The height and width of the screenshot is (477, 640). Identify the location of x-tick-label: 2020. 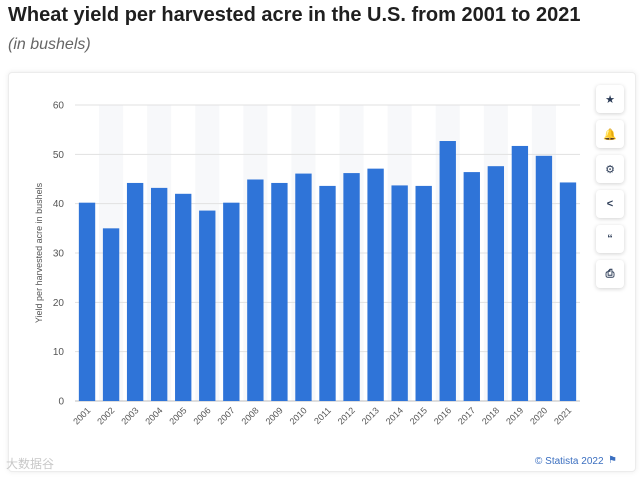
(538, 415).